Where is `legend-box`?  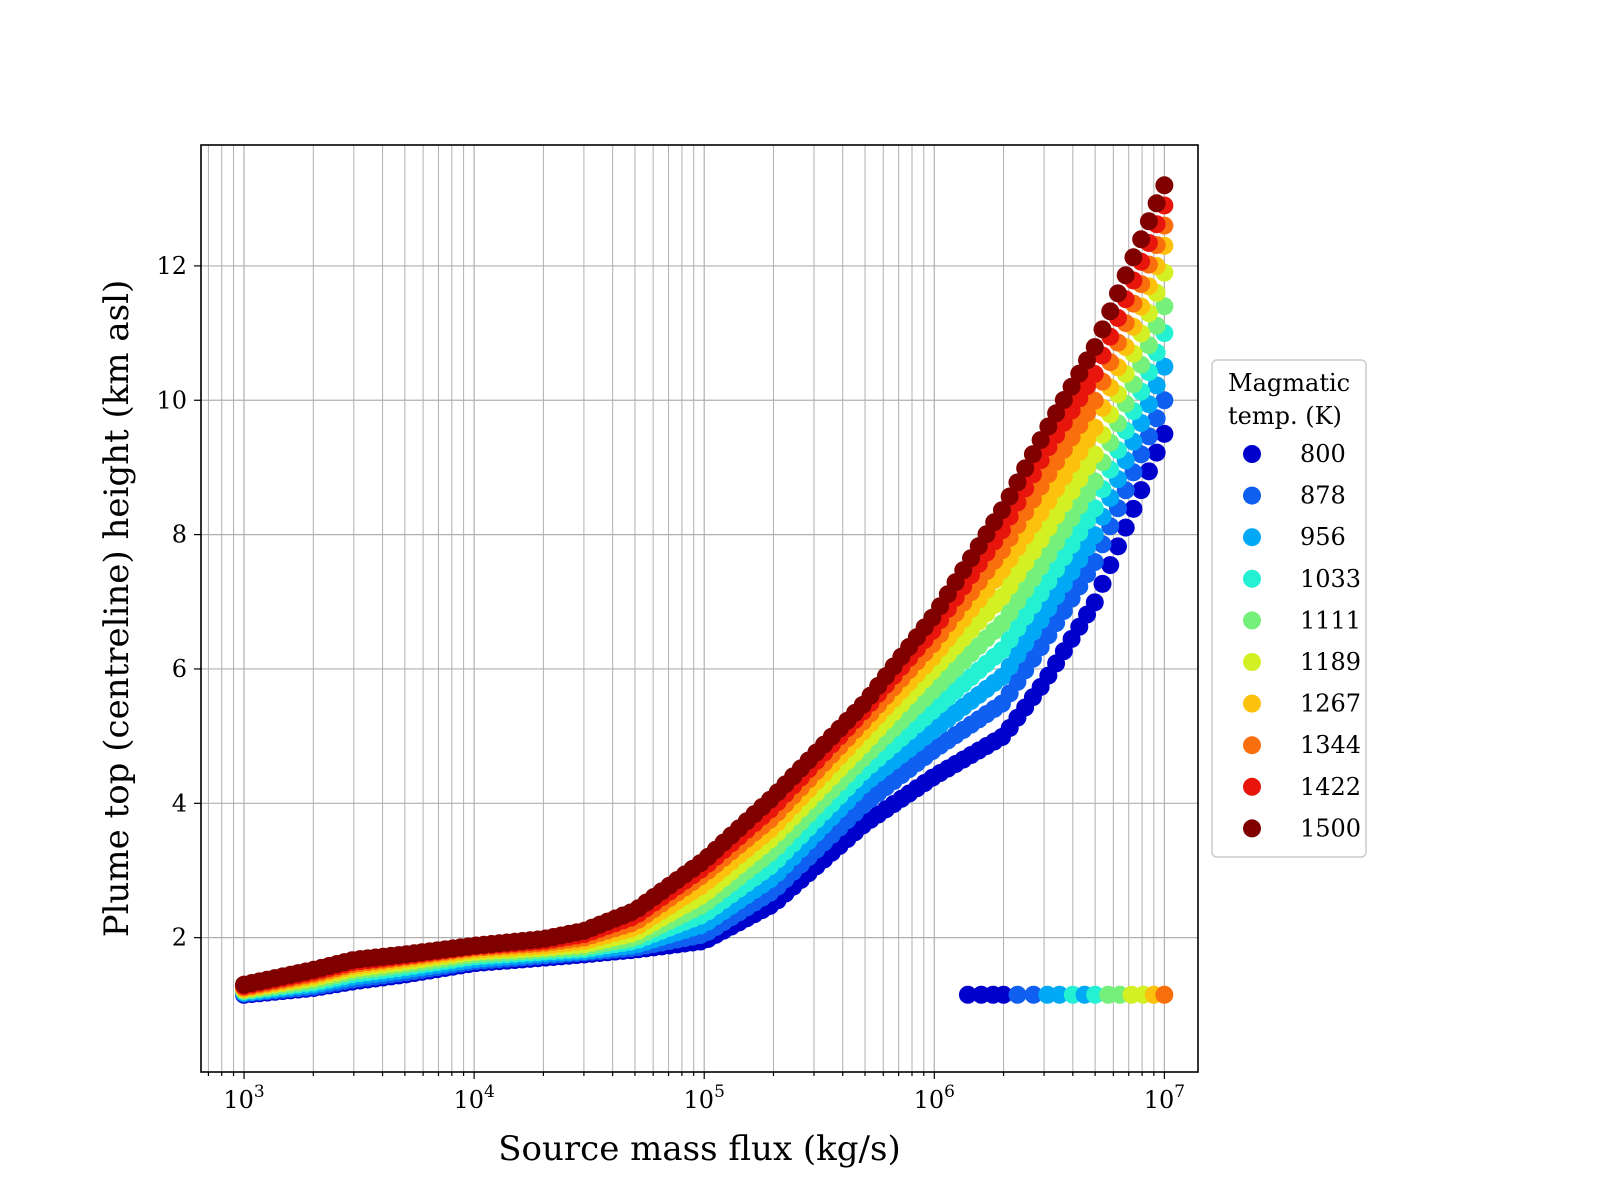 legend-box is located at coordinates (1289, 608).